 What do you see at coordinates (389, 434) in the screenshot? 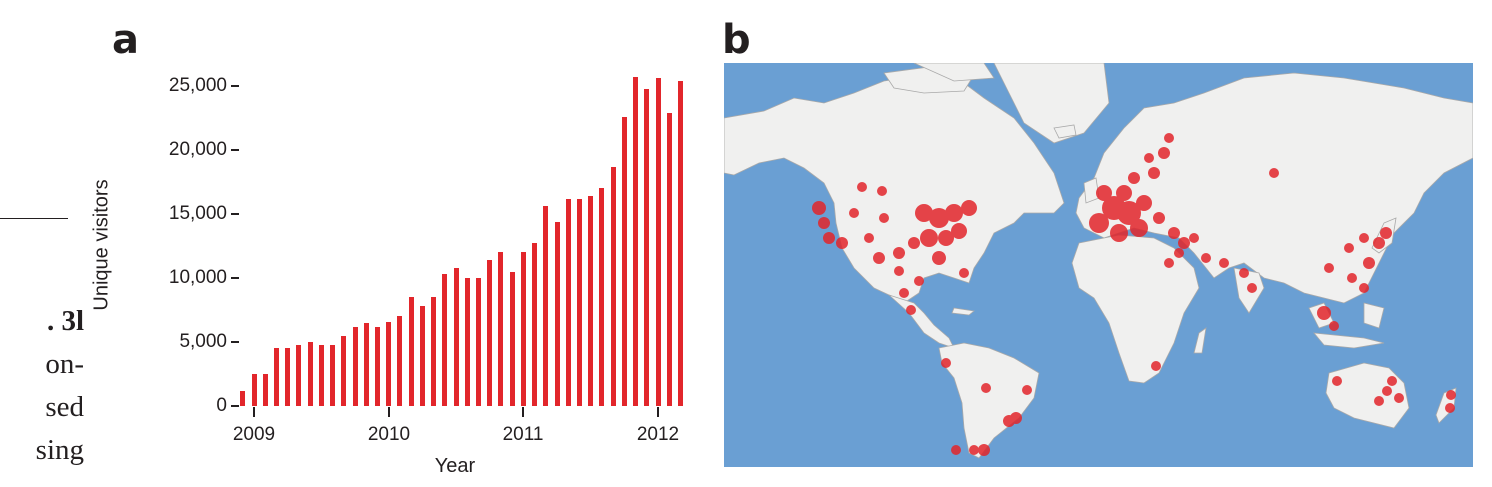
I see `x-tick-label: 2010` at bounding box center [389, 434].